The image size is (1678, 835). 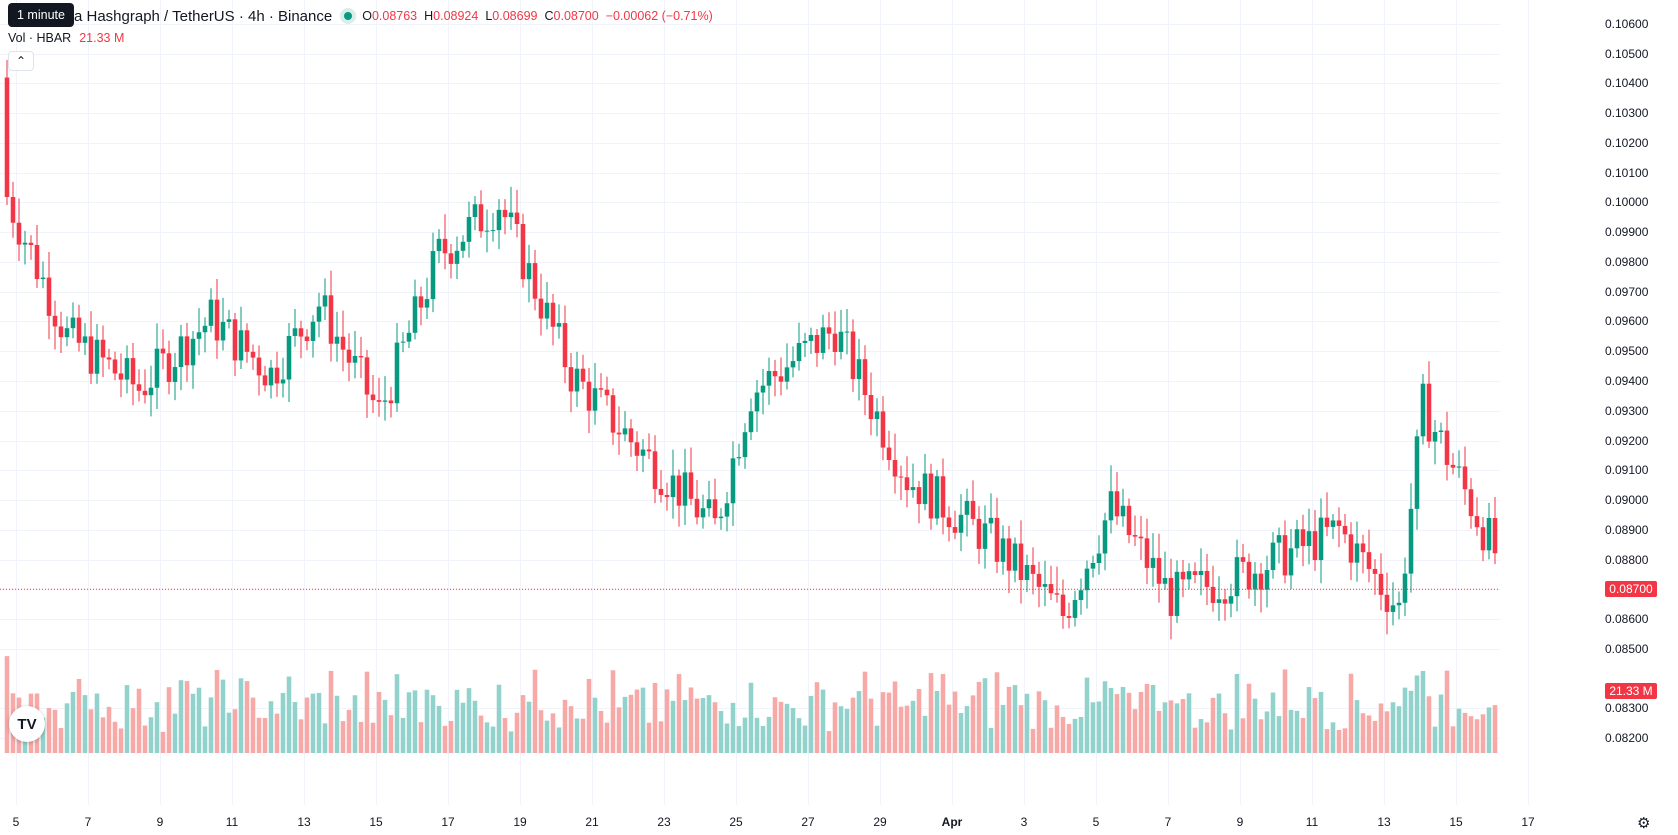 I want to click on market-status-icon, so click(x=348, y=16).